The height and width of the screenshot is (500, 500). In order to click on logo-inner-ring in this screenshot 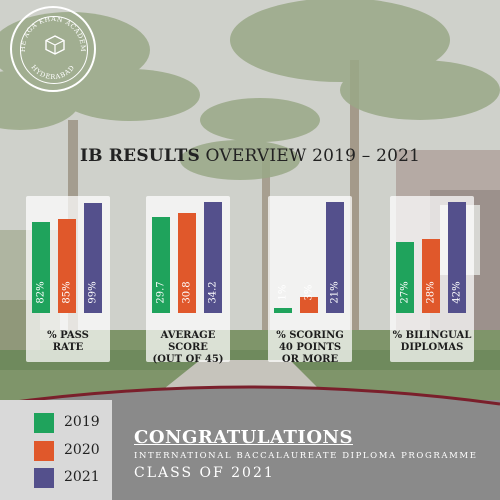, I will do `click(54, 50)`.